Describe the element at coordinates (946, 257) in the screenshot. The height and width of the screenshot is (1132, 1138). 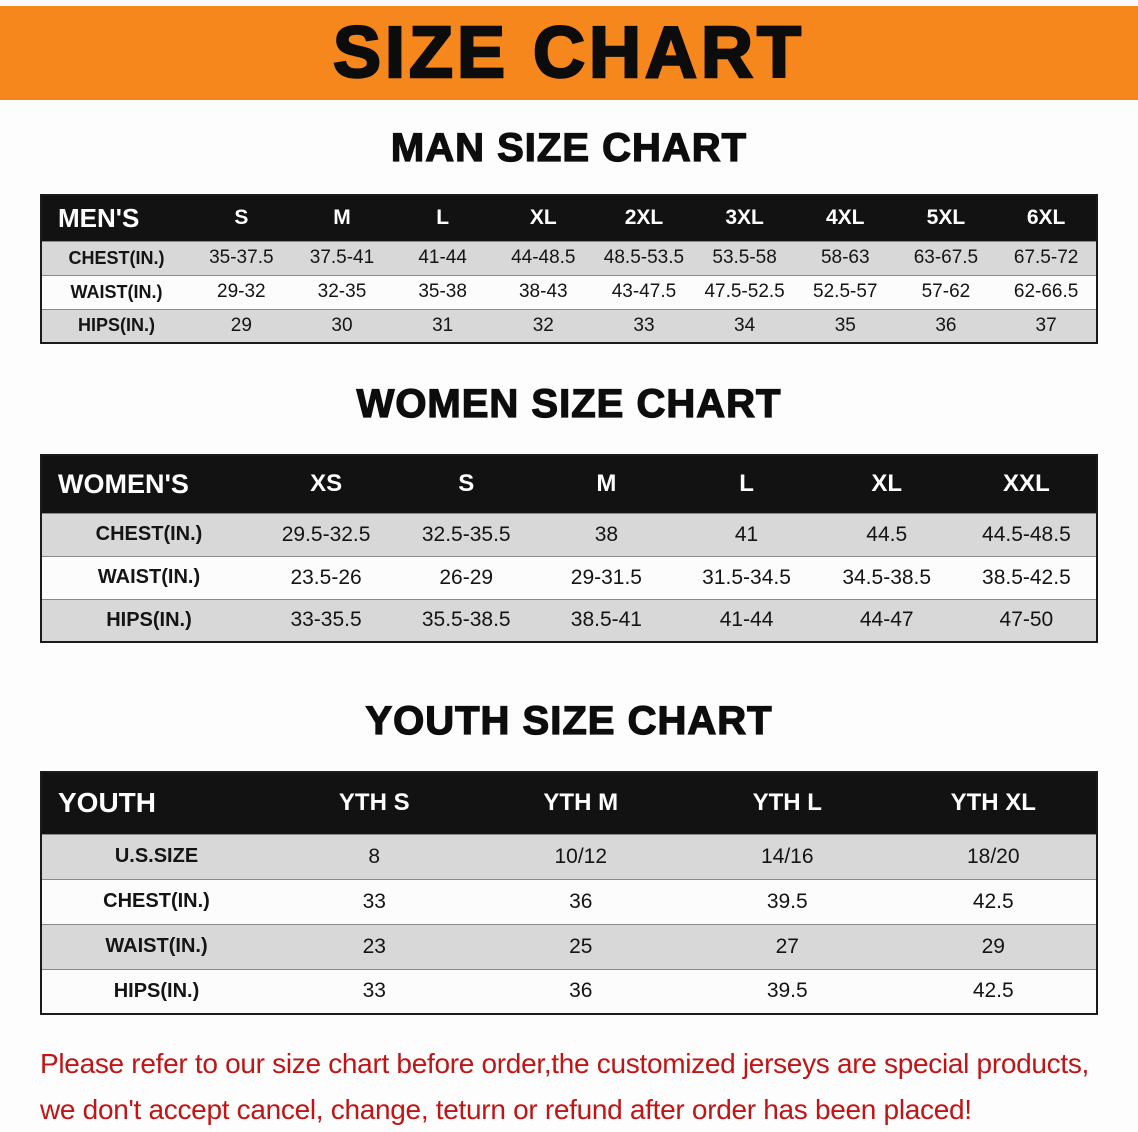
I see `size-value-cell: 63-67.5` at that location.